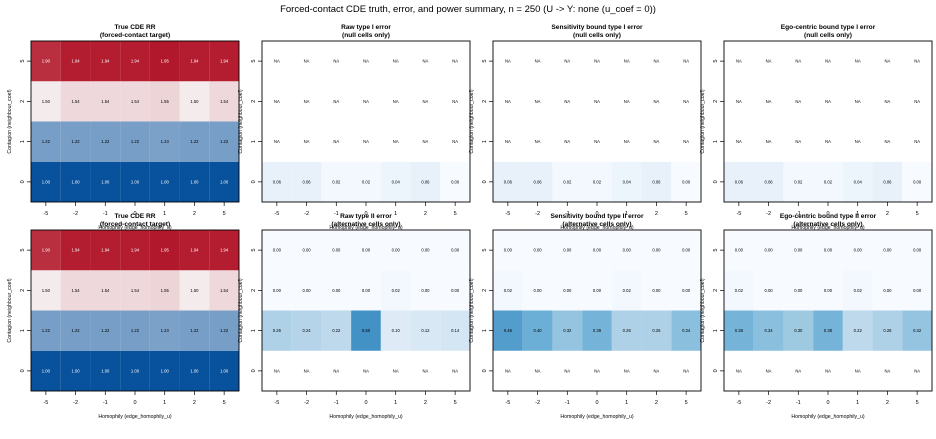 The width and height of the screenshot is (936, 439). I want to click on cell-label: 1.55, so click(165, 290).